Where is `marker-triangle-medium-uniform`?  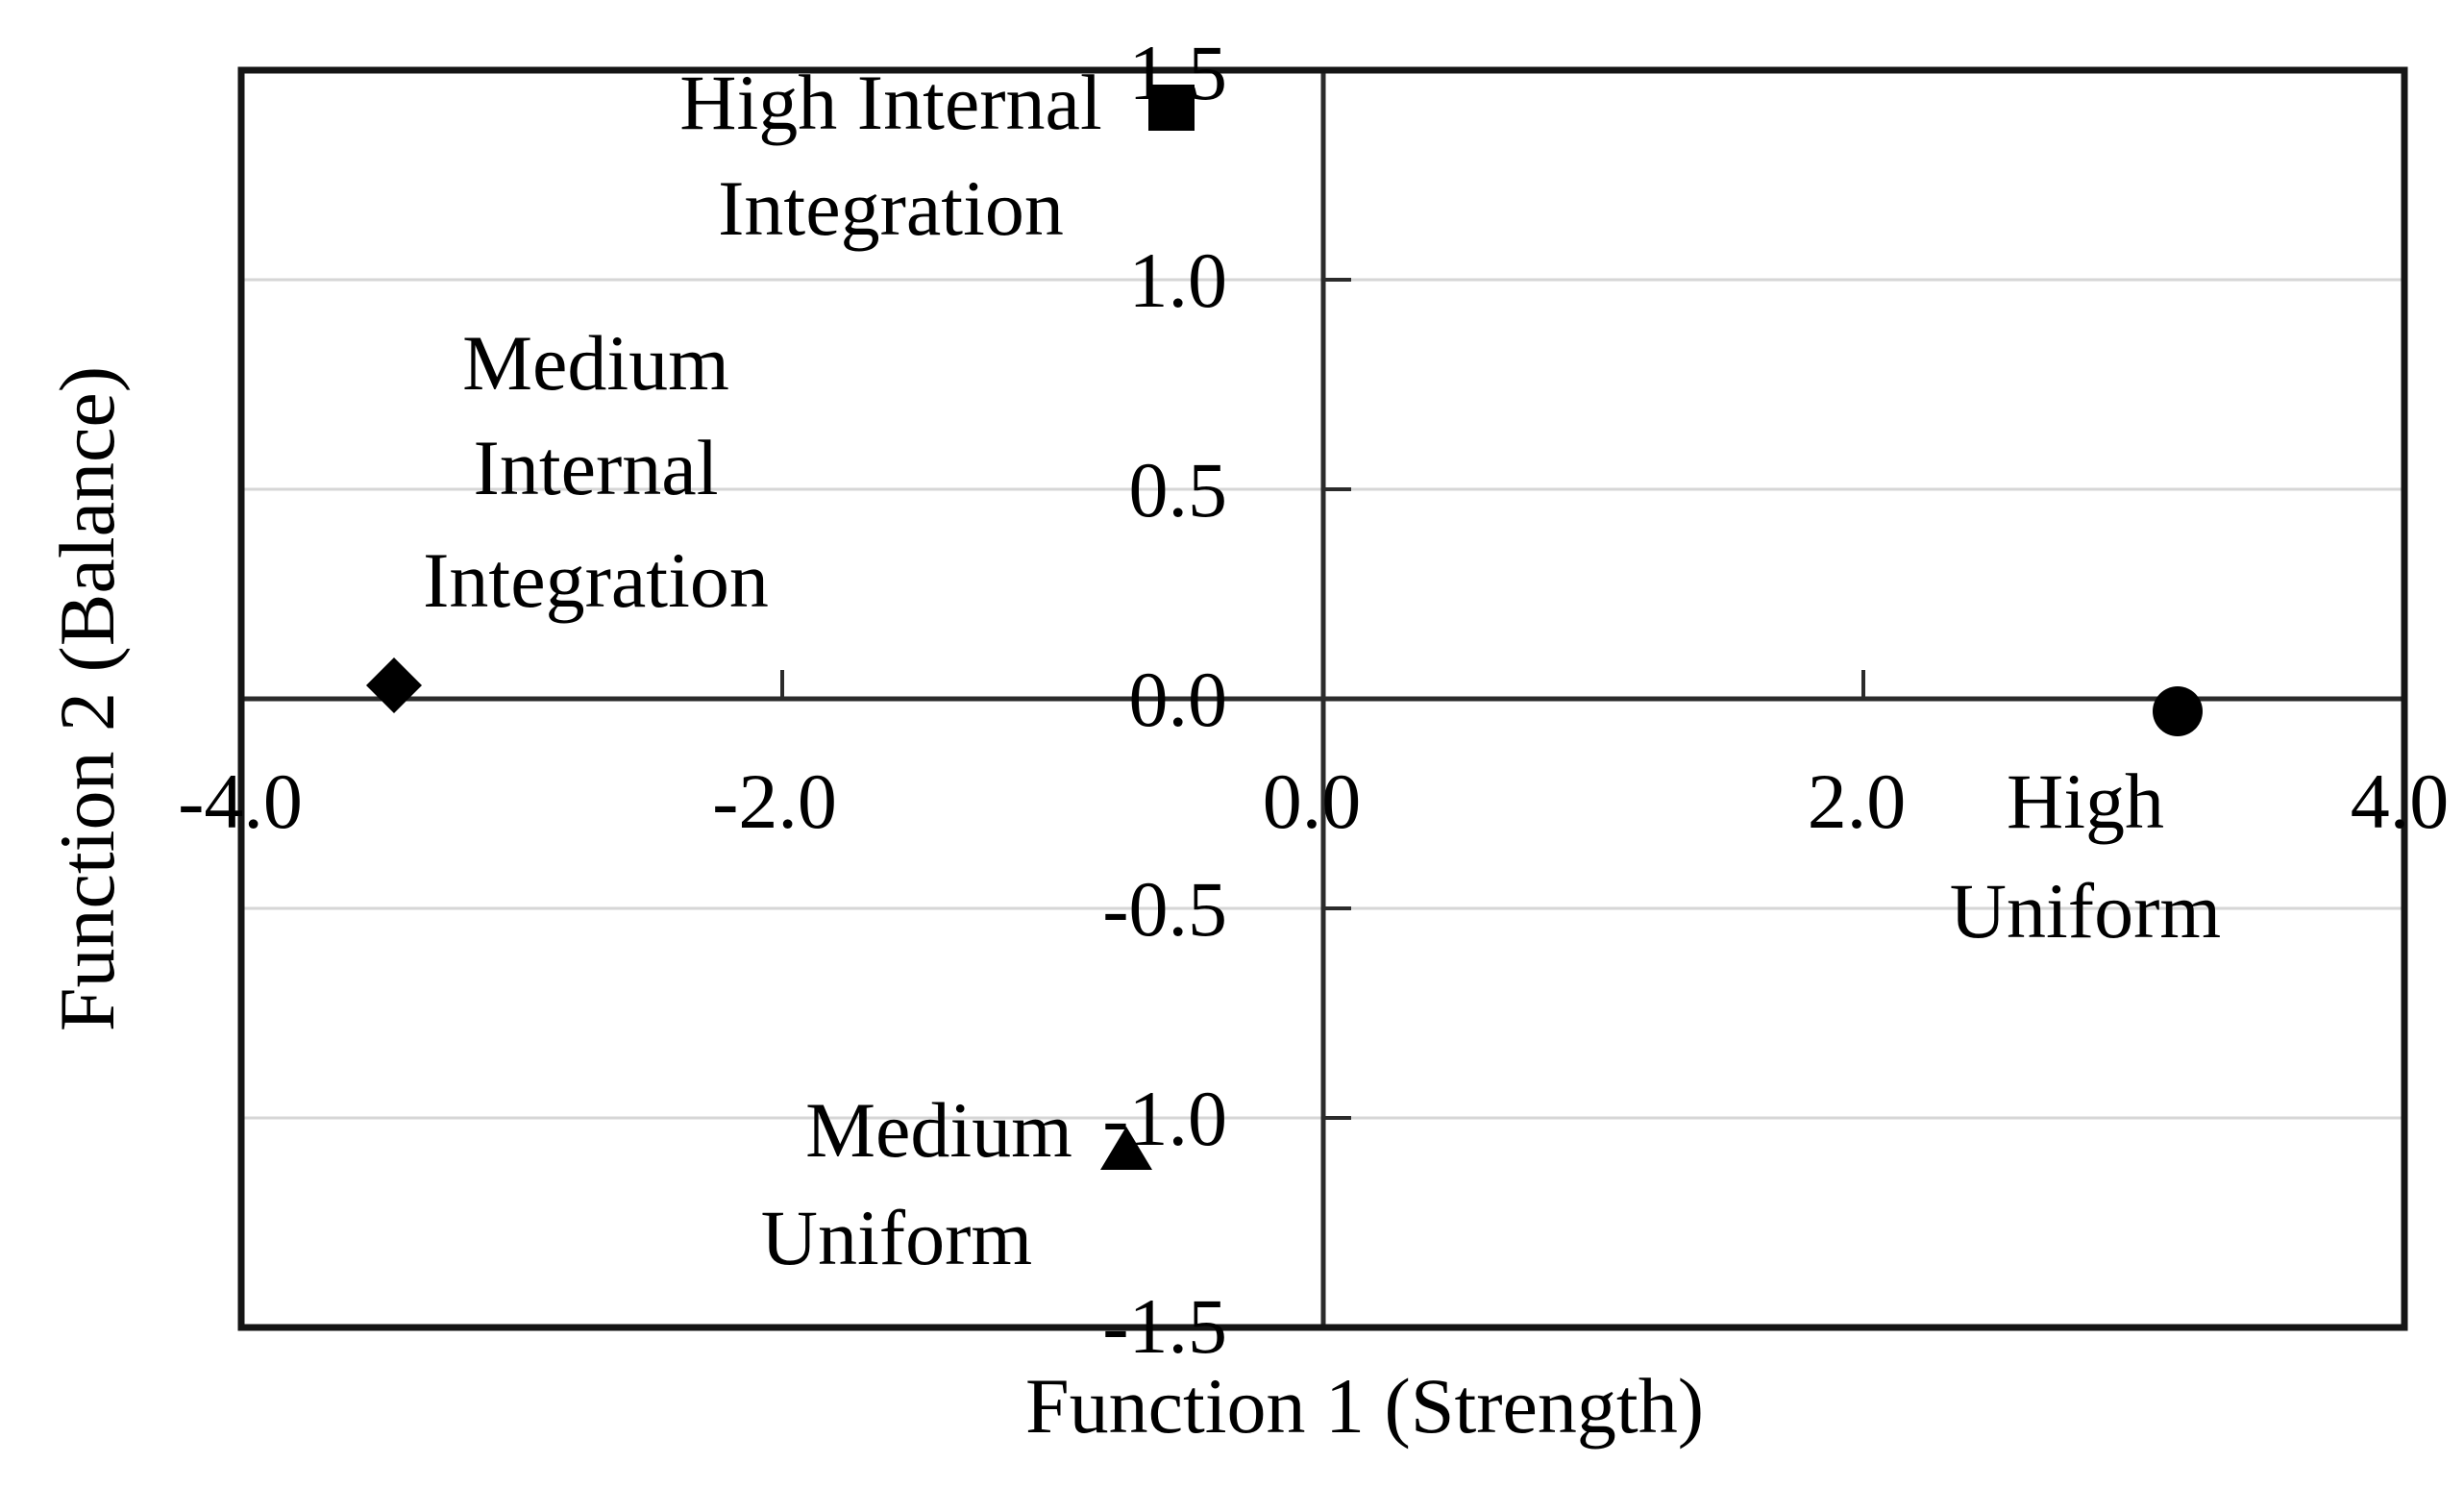
marker-triangle-medium-uniform is located at coordinates (1126, 1148).